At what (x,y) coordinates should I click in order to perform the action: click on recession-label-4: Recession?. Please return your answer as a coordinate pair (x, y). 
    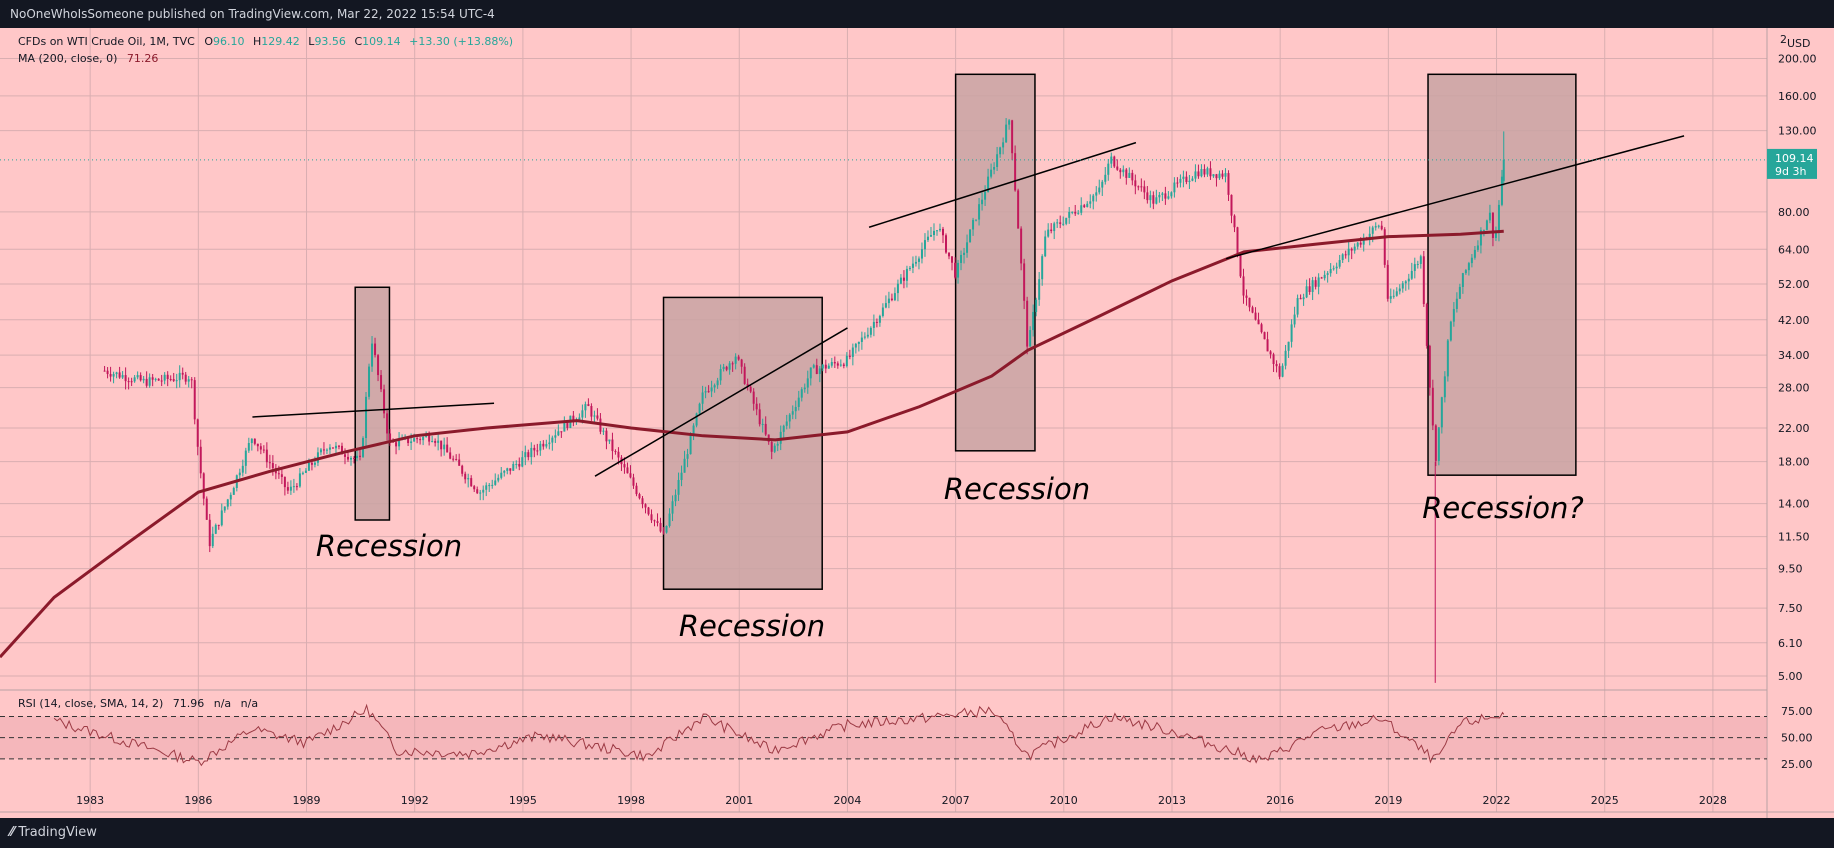
    Looking at the image, I should click on (1503, 508).